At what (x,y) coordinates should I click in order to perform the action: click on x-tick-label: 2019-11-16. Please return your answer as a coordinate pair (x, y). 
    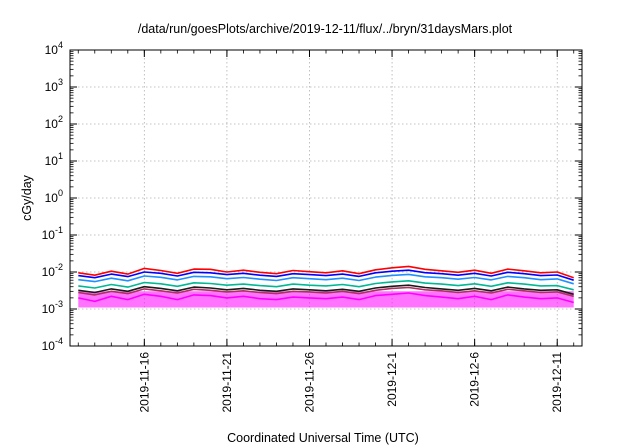
    Looking at the image, I should click on (144, 382).